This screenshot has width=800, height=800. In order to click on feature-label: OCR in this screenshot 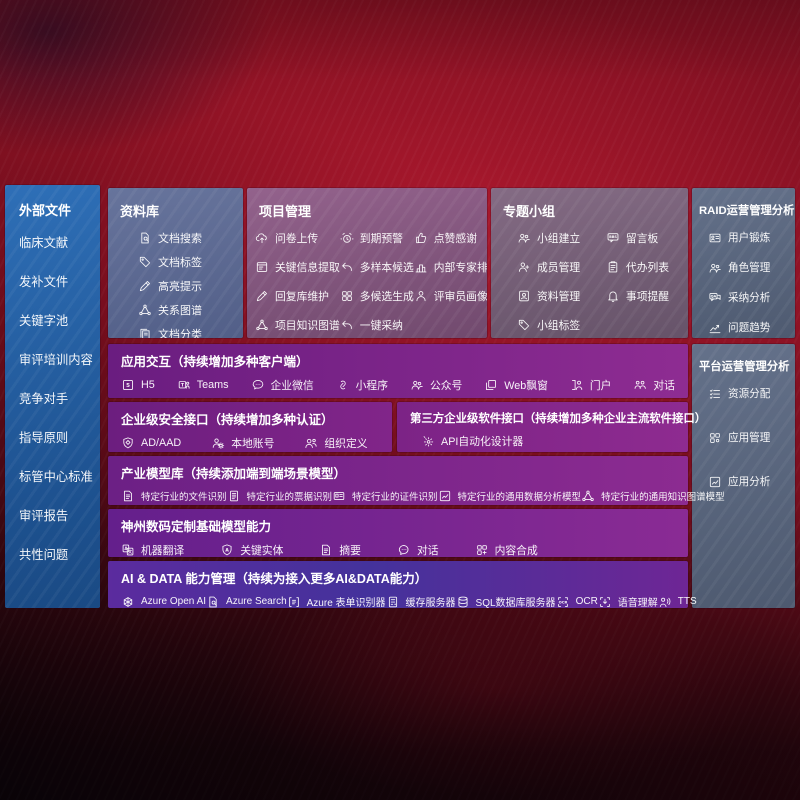, I will do `click(586, 601)`.